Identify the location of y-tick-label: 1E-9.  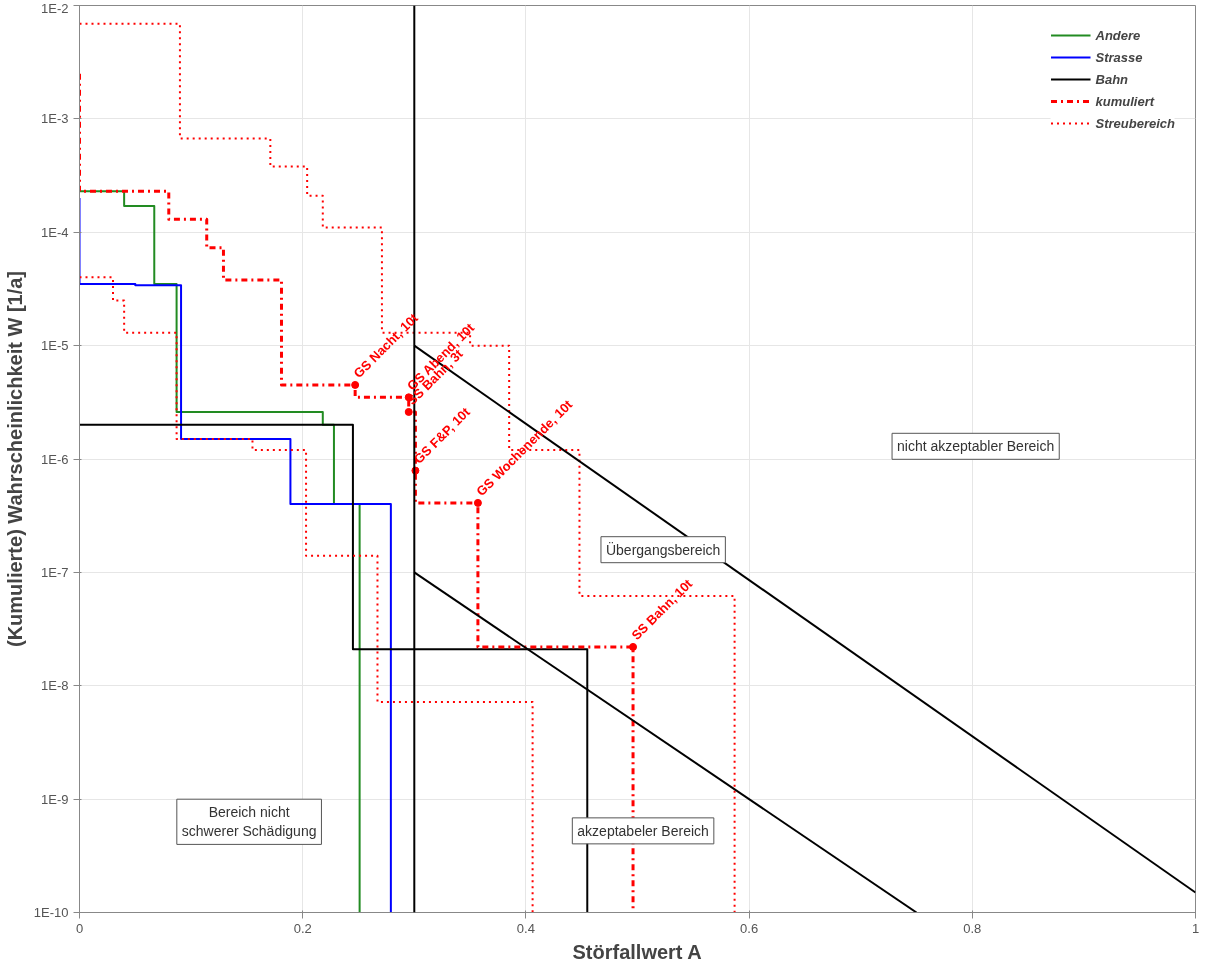
(55, 799).